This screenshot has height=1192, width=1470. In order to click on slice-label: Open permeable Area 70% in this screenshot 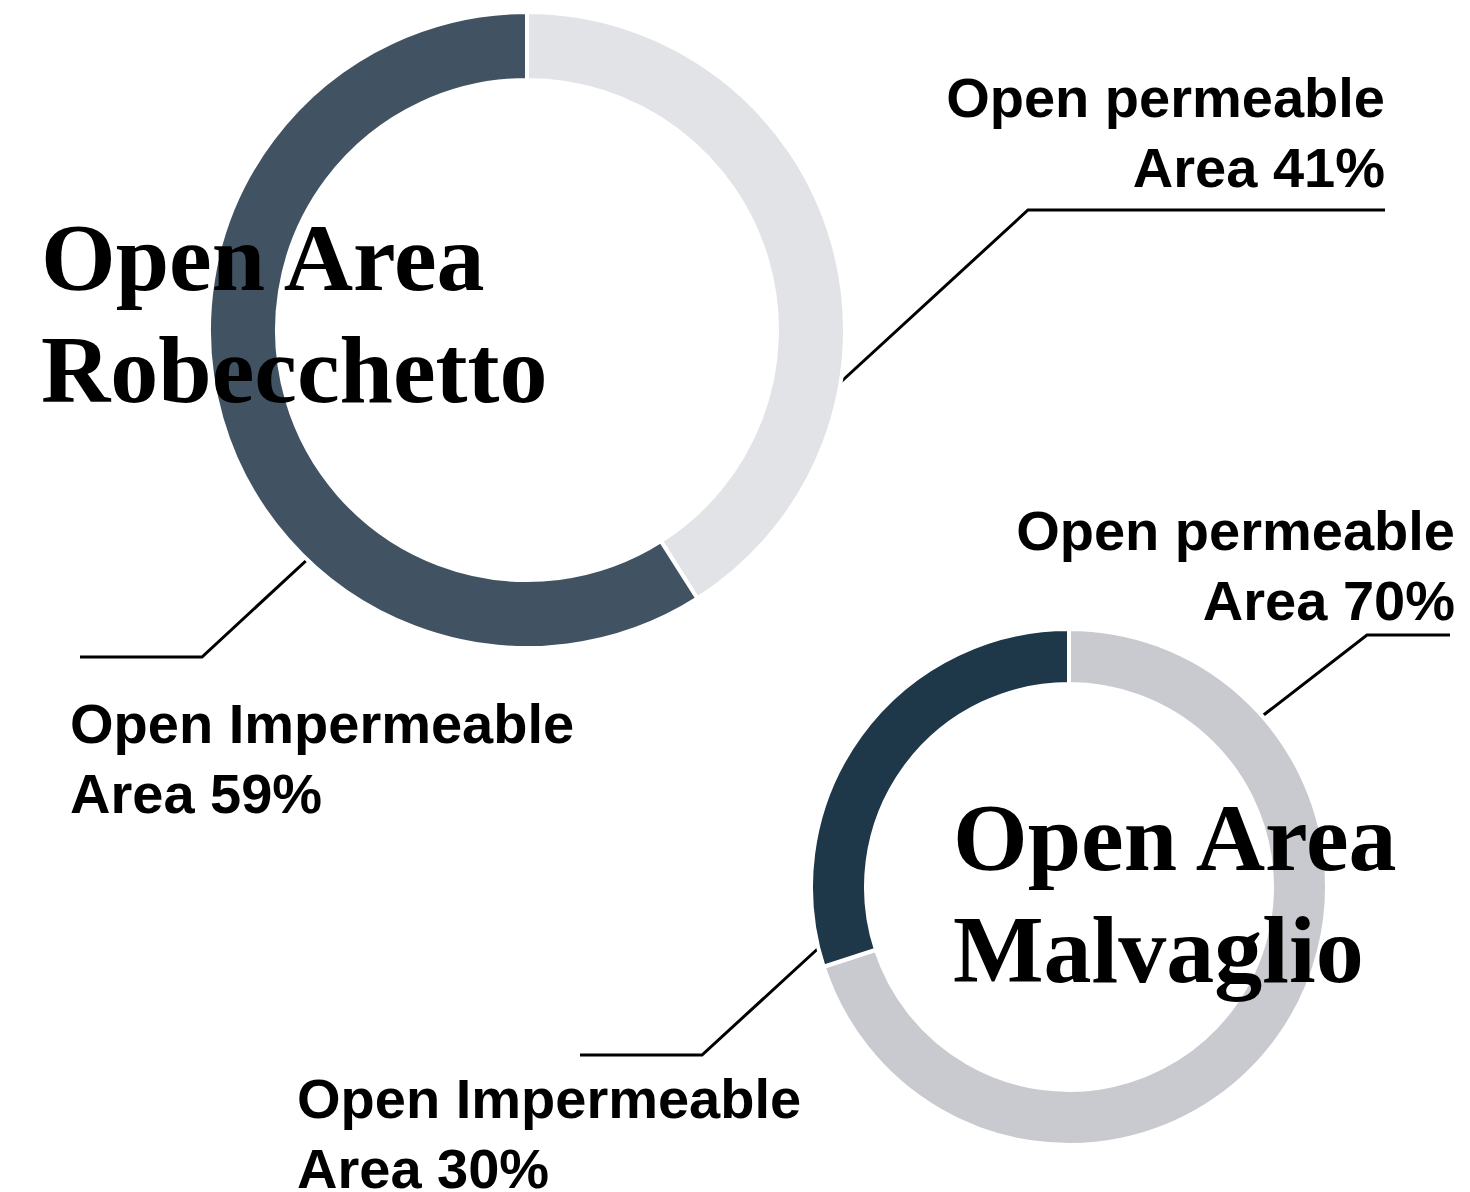, I will do `click(1235, 565)`.